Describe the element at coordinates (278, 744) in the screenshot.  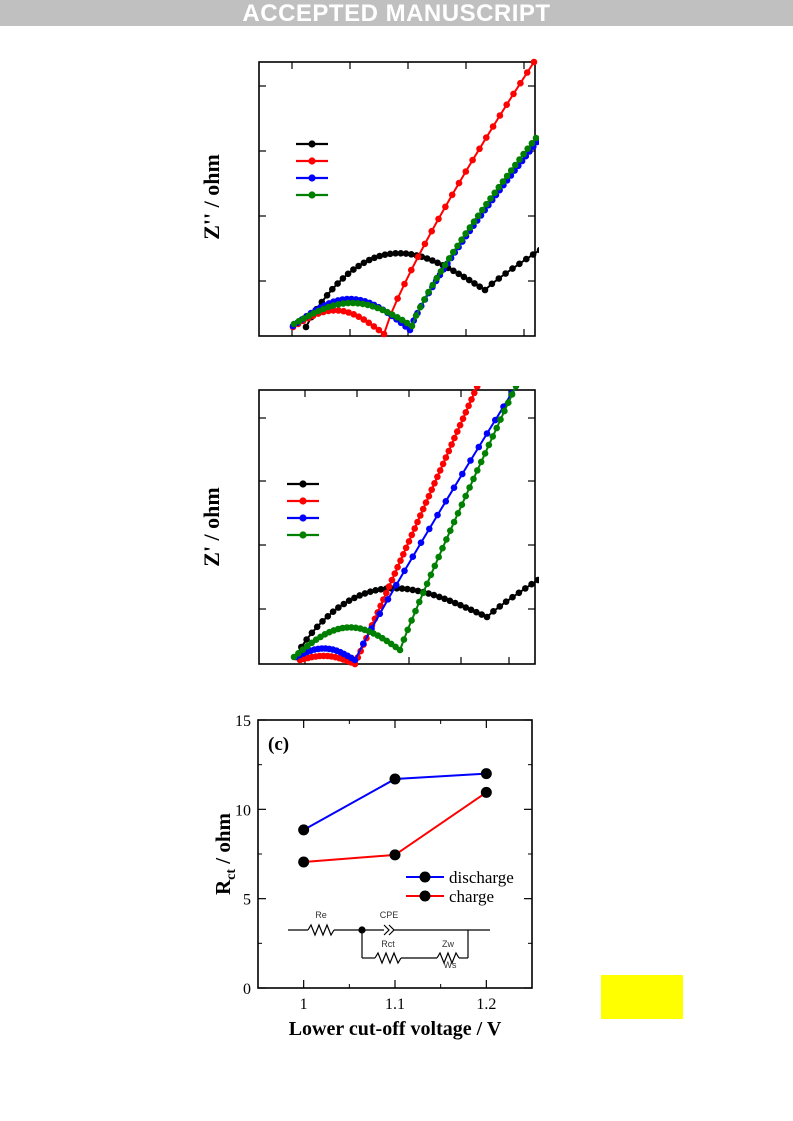
I see `panel-c-label: (c)` at that location.